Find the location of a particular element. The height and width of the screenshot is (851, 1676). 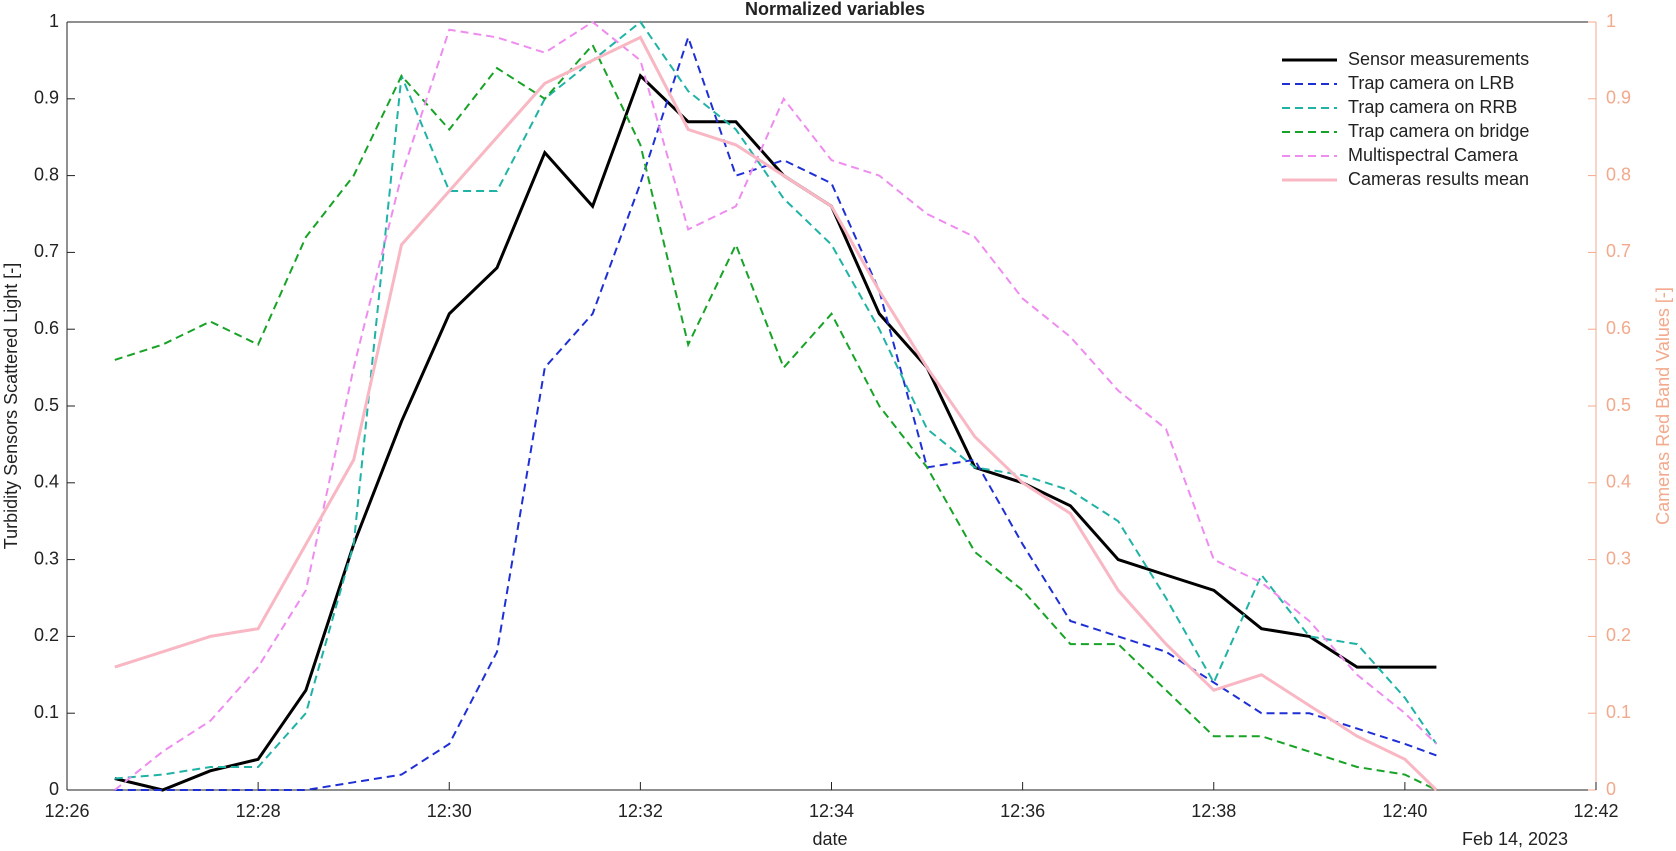

y2-tick-label: 0.6 is located at coordinates (1618, 328).